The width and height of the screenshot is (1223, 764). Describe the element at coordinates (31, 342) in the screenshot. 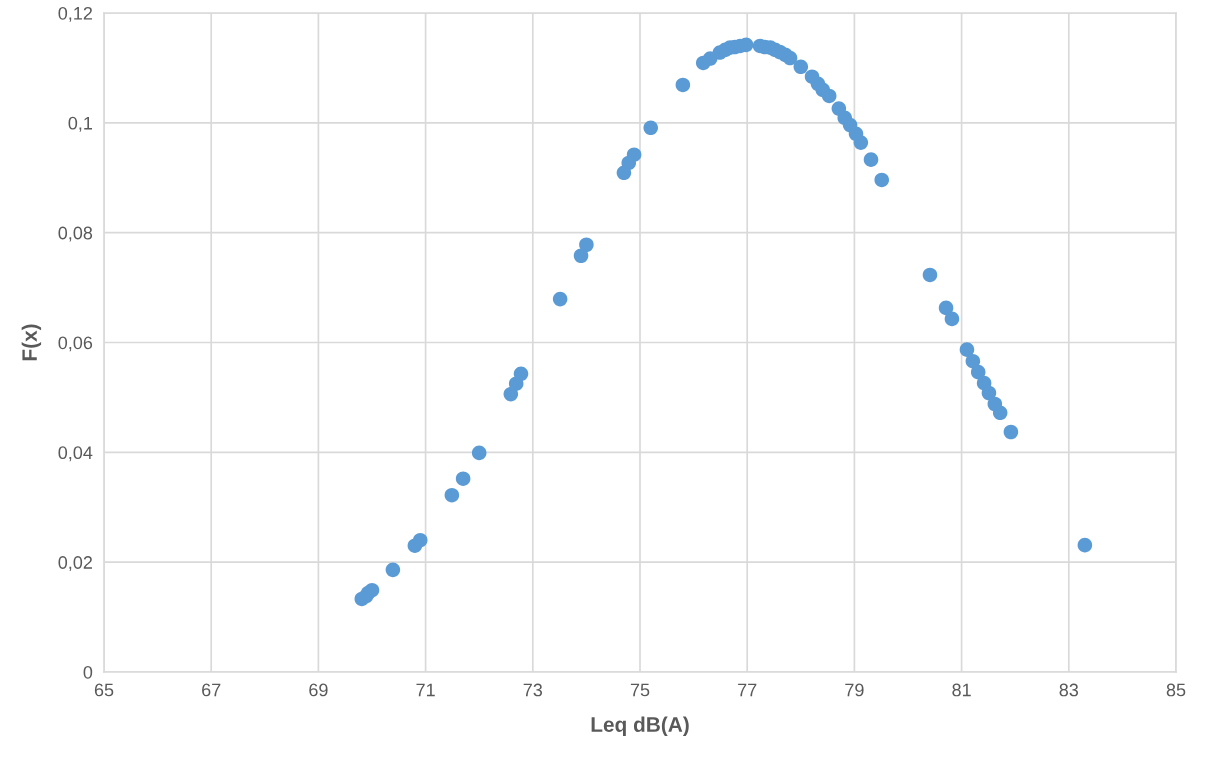

I see `y-axis-title: F(x)` at that location.